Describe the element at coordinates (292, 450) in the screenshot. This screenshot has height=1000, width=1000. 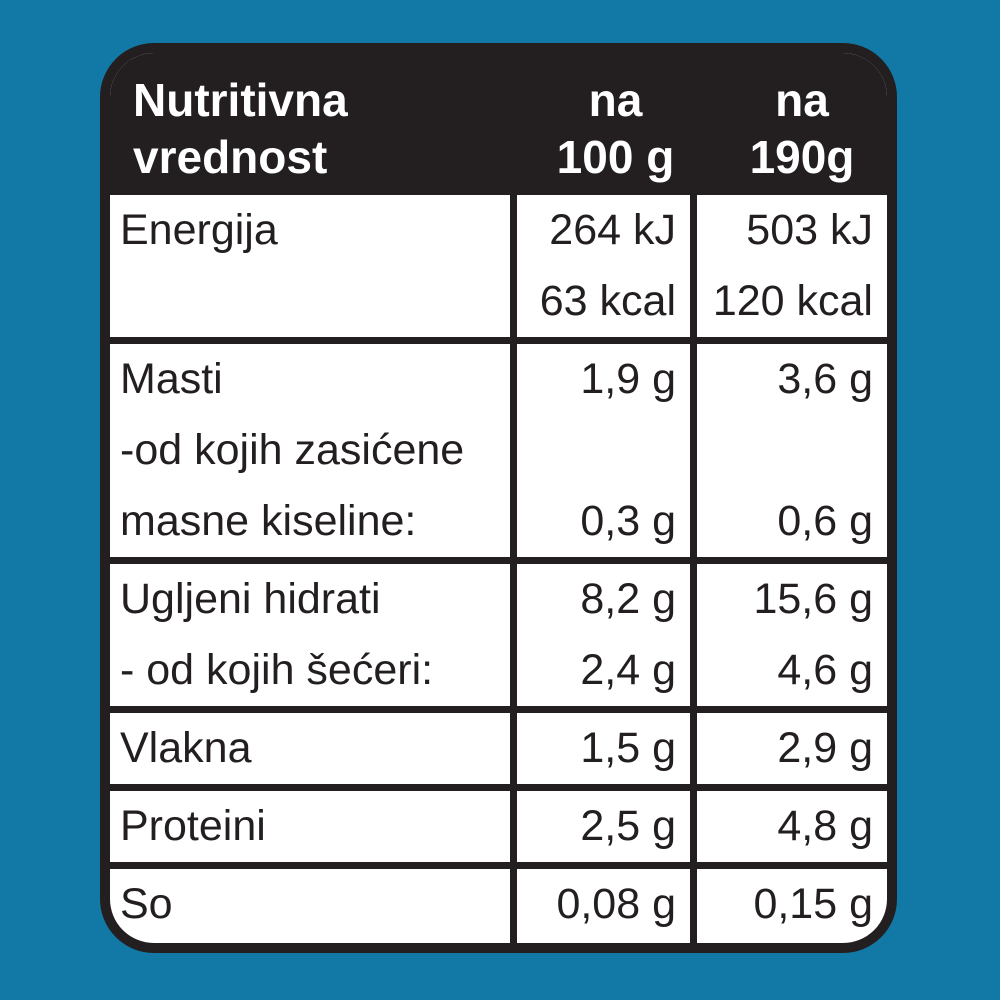
I see `row-label: -od kojih zasićene` at that location.